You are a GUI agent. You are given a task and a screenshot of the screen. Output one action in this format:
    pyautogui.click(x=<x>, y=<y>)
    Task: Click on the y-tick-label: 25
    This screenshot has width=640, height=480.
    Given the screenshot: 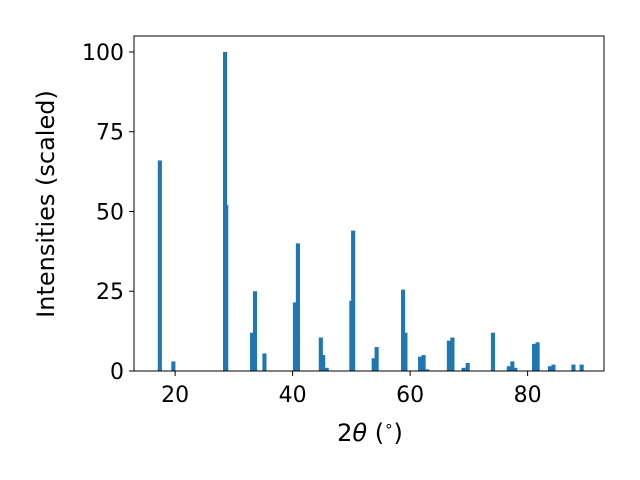 What is the action you would take?
    pyautogui.click(x=110, y=292)
    